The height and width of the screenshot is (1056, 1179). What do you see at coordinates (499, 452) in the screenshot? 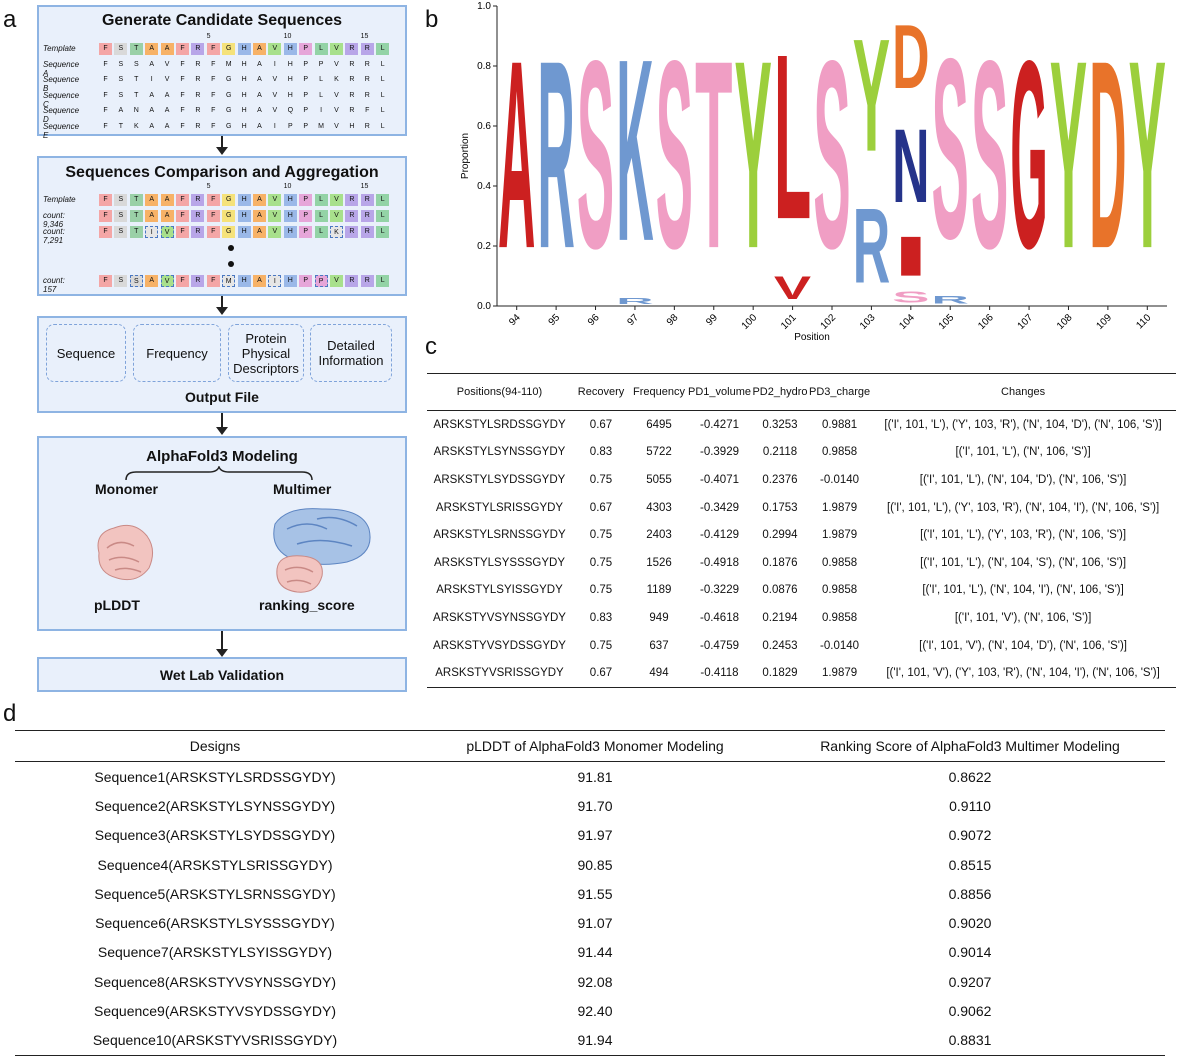
I see `table-c-row-cell: ARSKSTYLSYNSSGYDY` at bounding box center [499, 452].